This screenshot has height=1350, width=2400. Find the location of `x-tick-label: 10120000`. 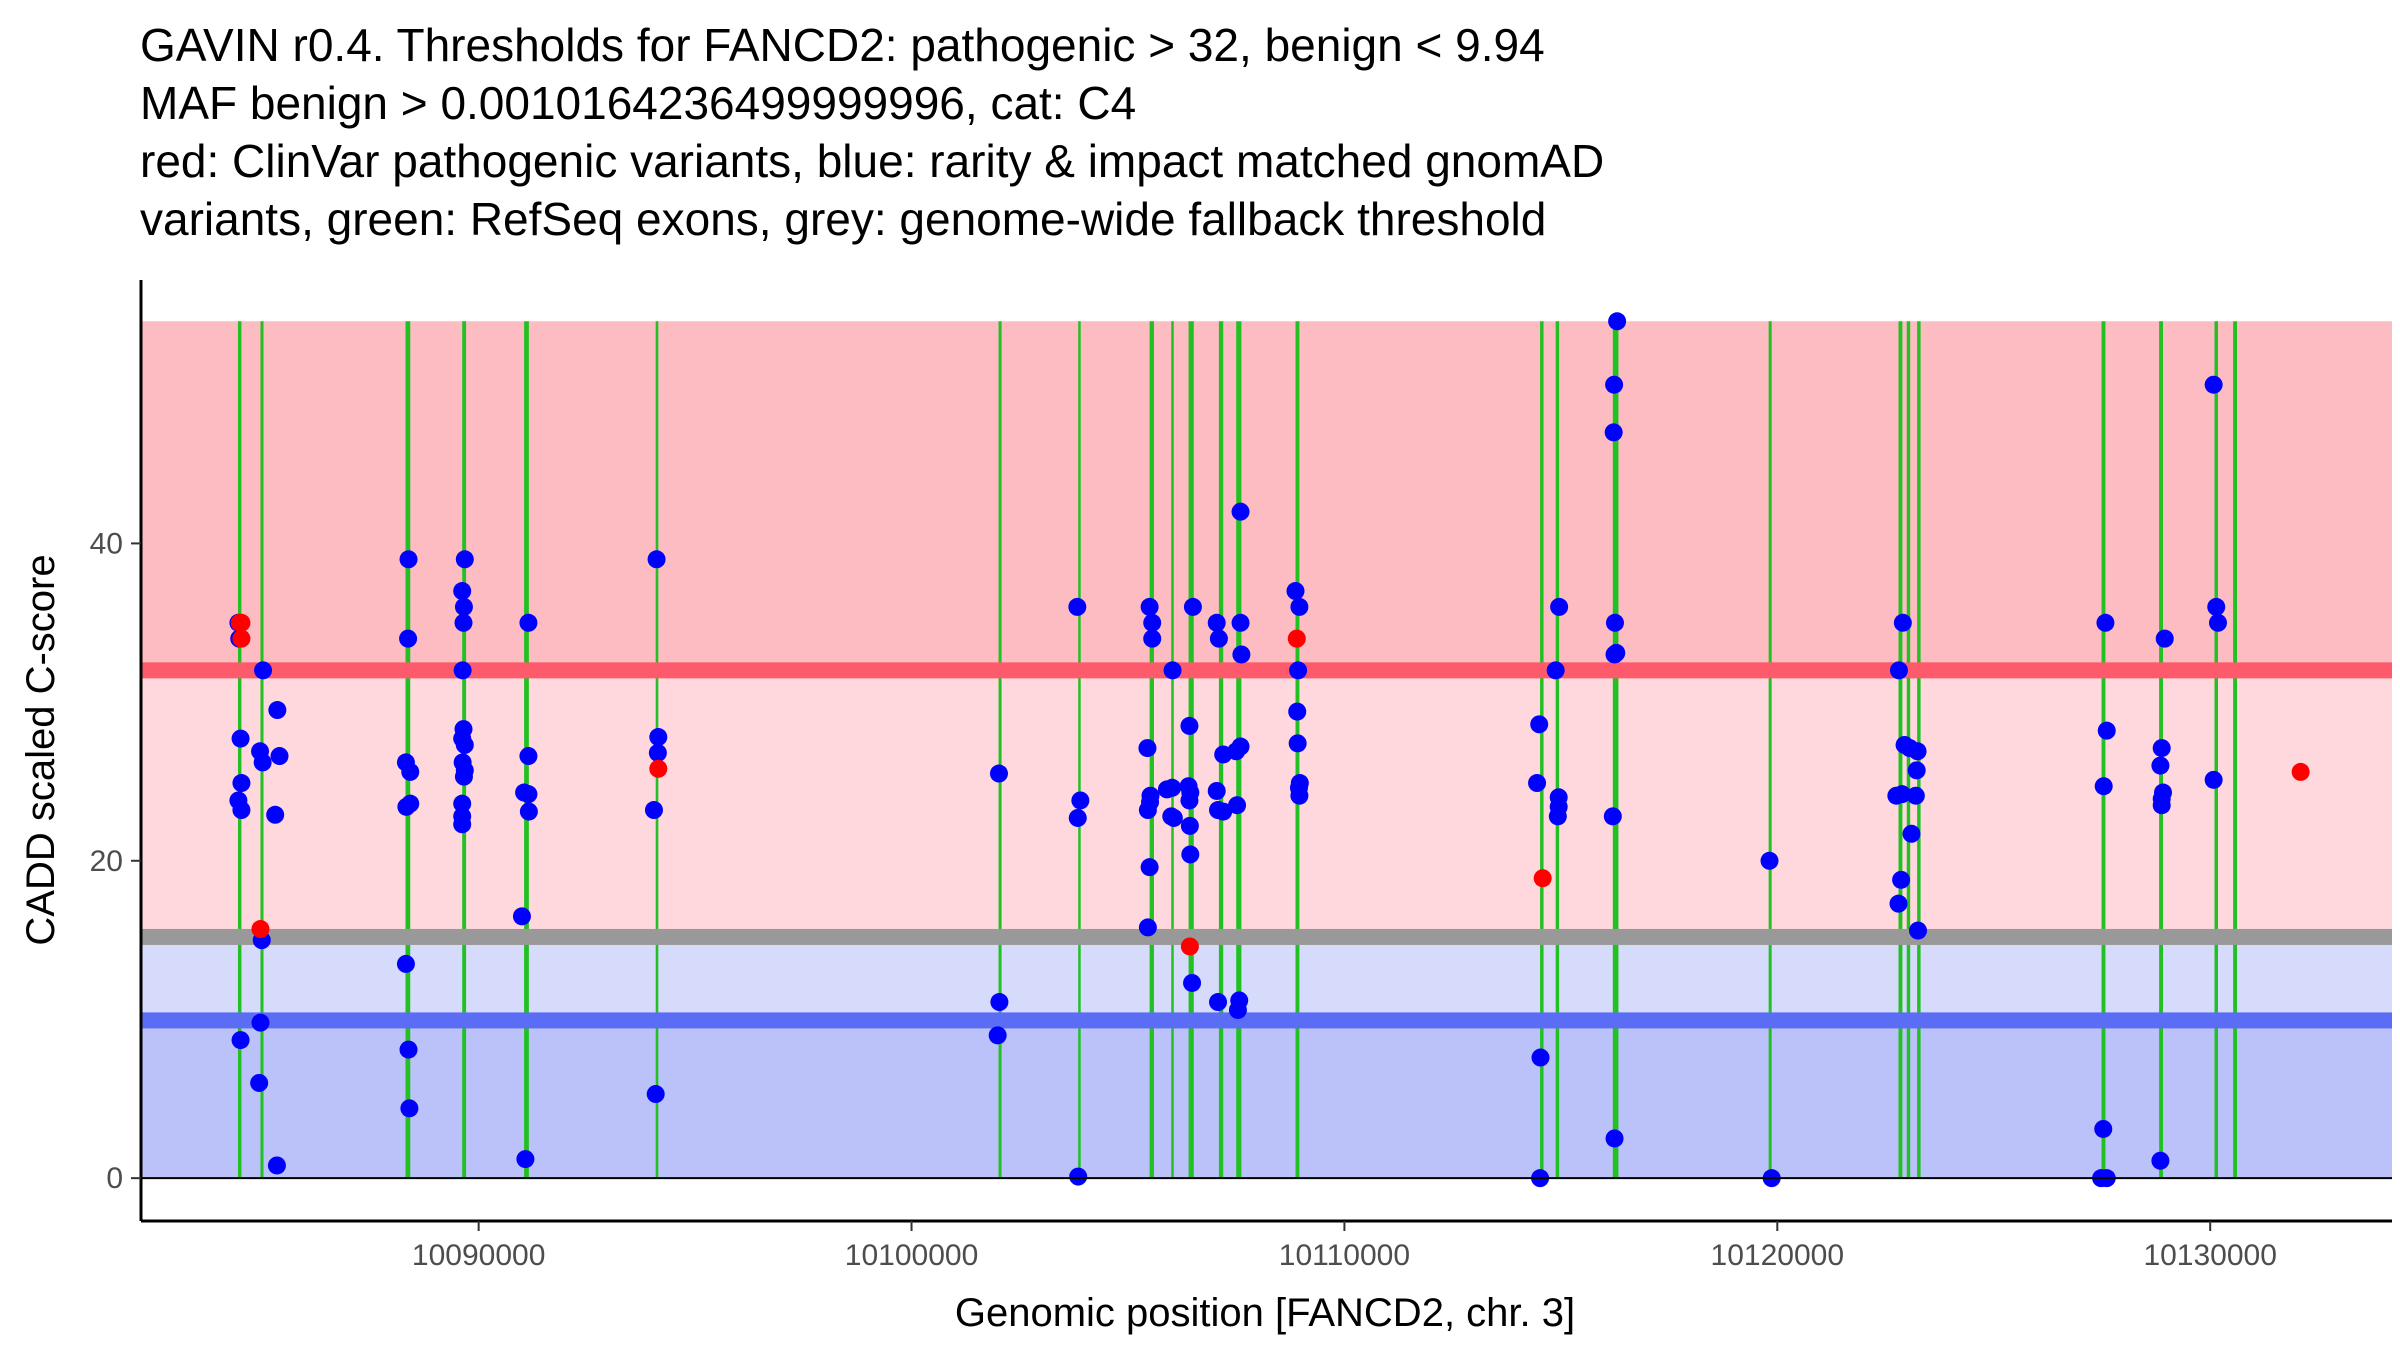

x-tick-label: 10120000 is located at coordinates (1777, 1255).